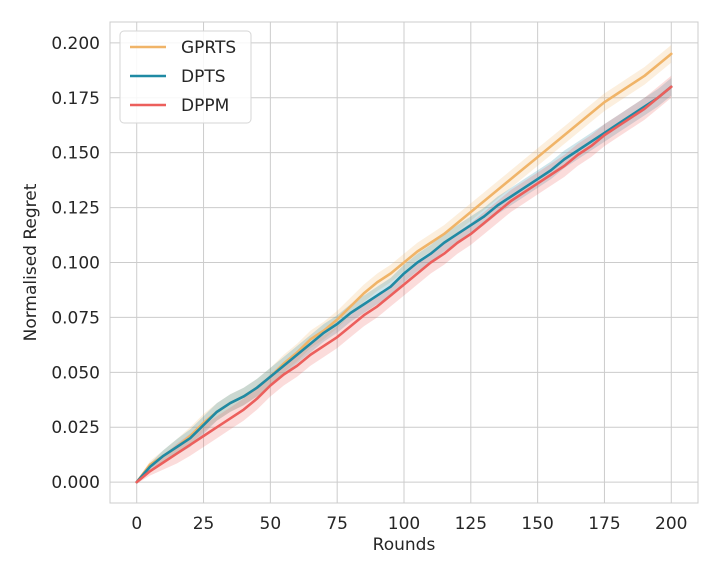 This screenshot has height=576, width=720. What do you see at coordinates (75, 209) in the screenshot?
I see `y-tick-label: 0.125` at bounding box center [75, 209].